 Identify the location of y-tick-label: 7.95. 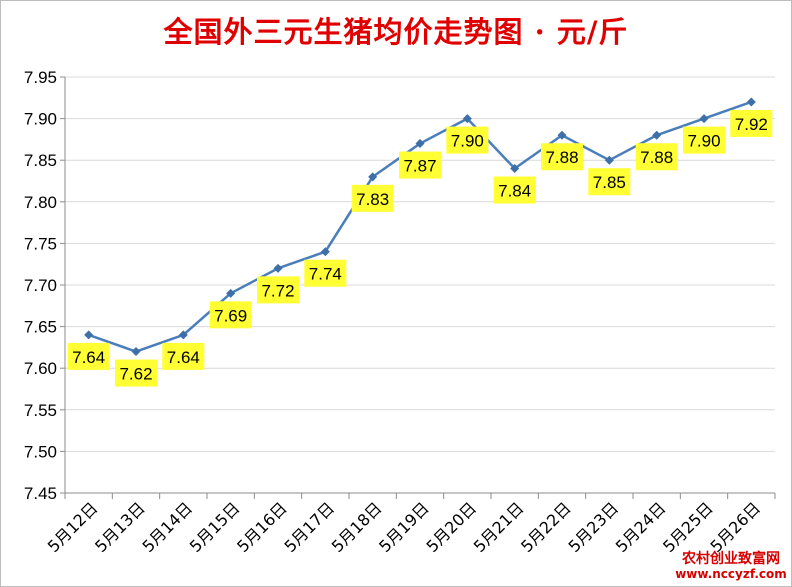
(40, 77).